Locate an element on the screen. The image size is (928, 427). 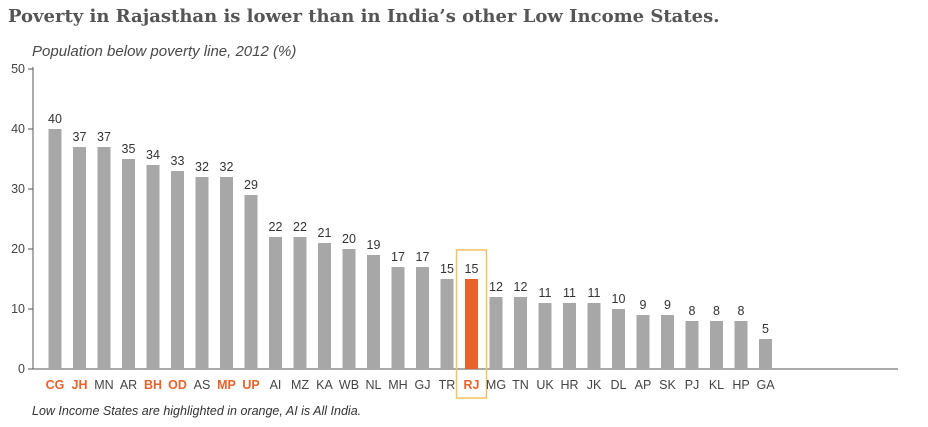
x-label-pj: PJ is located at coordinates (692, 385).